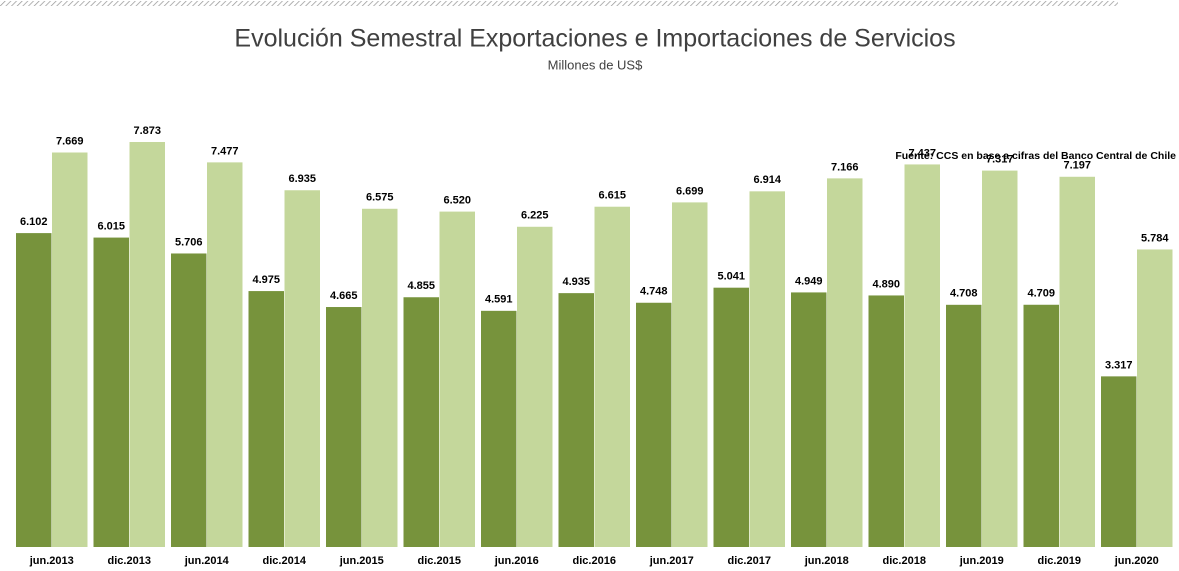  What do you see at coordinates (690, 191) in the screenshot?
I see `value-label: 6.699` at bounding box center [690, 191].